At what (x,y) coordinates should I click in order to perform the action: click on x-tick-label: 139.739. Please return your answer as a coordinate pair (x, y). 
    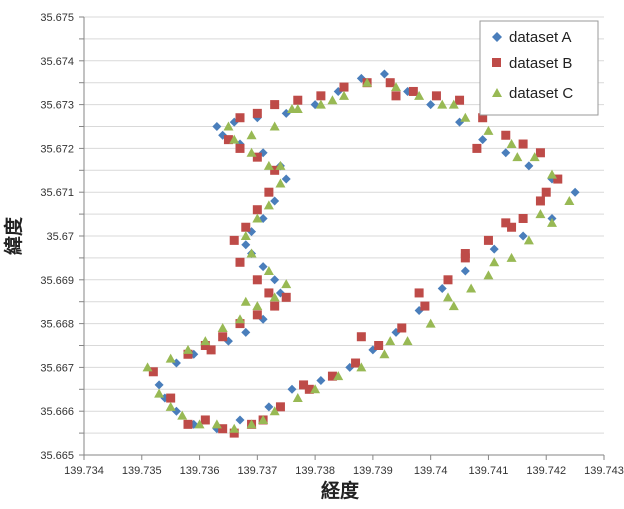
    Looking at the image, I should click on (373, 471).